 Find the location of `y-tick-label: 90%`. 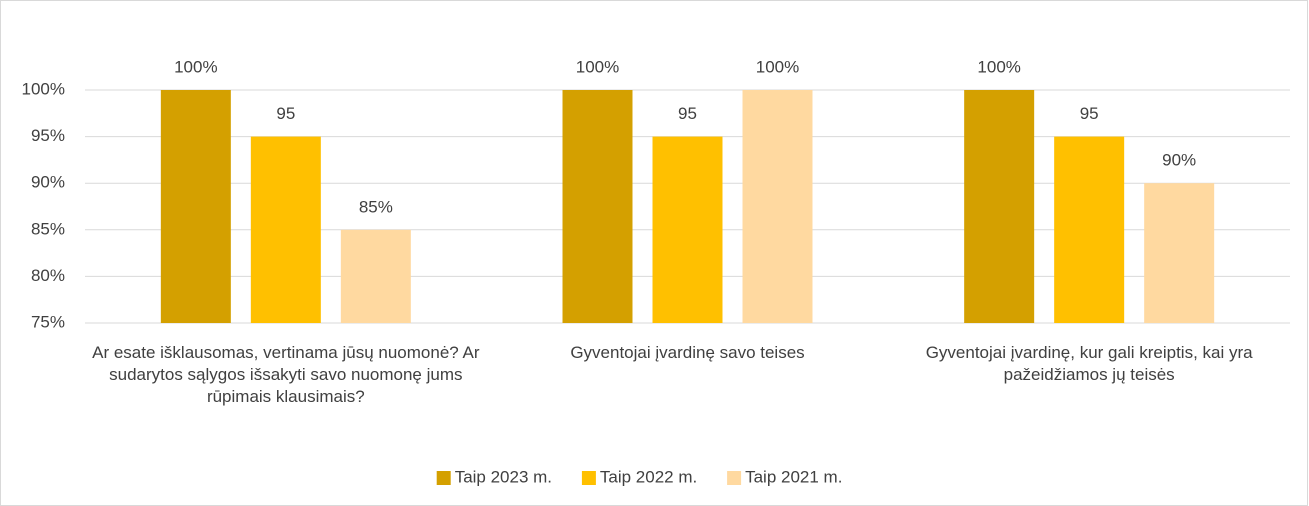

y-tick-label: 90% is located at coordinates (48, 182).